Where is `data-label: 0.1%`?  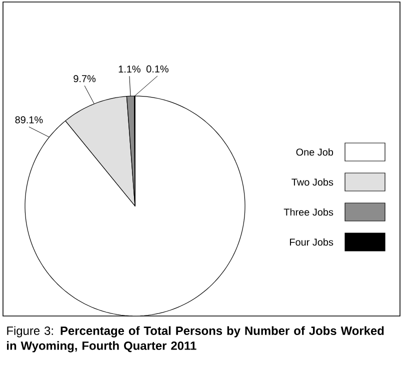 data-label: 0.1% is located at coordinates (157, 68).